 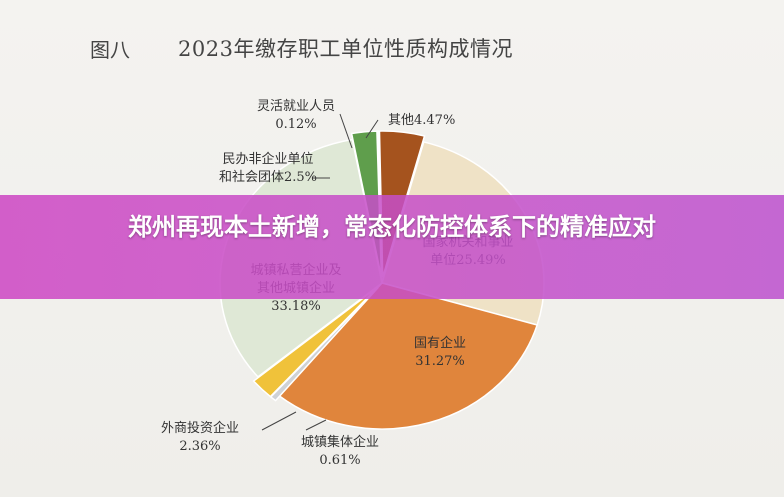 What do you see at coordinates (110, 50) in the screenshot?
I see `figure-number: 图八` at bounding box center [110, 50].